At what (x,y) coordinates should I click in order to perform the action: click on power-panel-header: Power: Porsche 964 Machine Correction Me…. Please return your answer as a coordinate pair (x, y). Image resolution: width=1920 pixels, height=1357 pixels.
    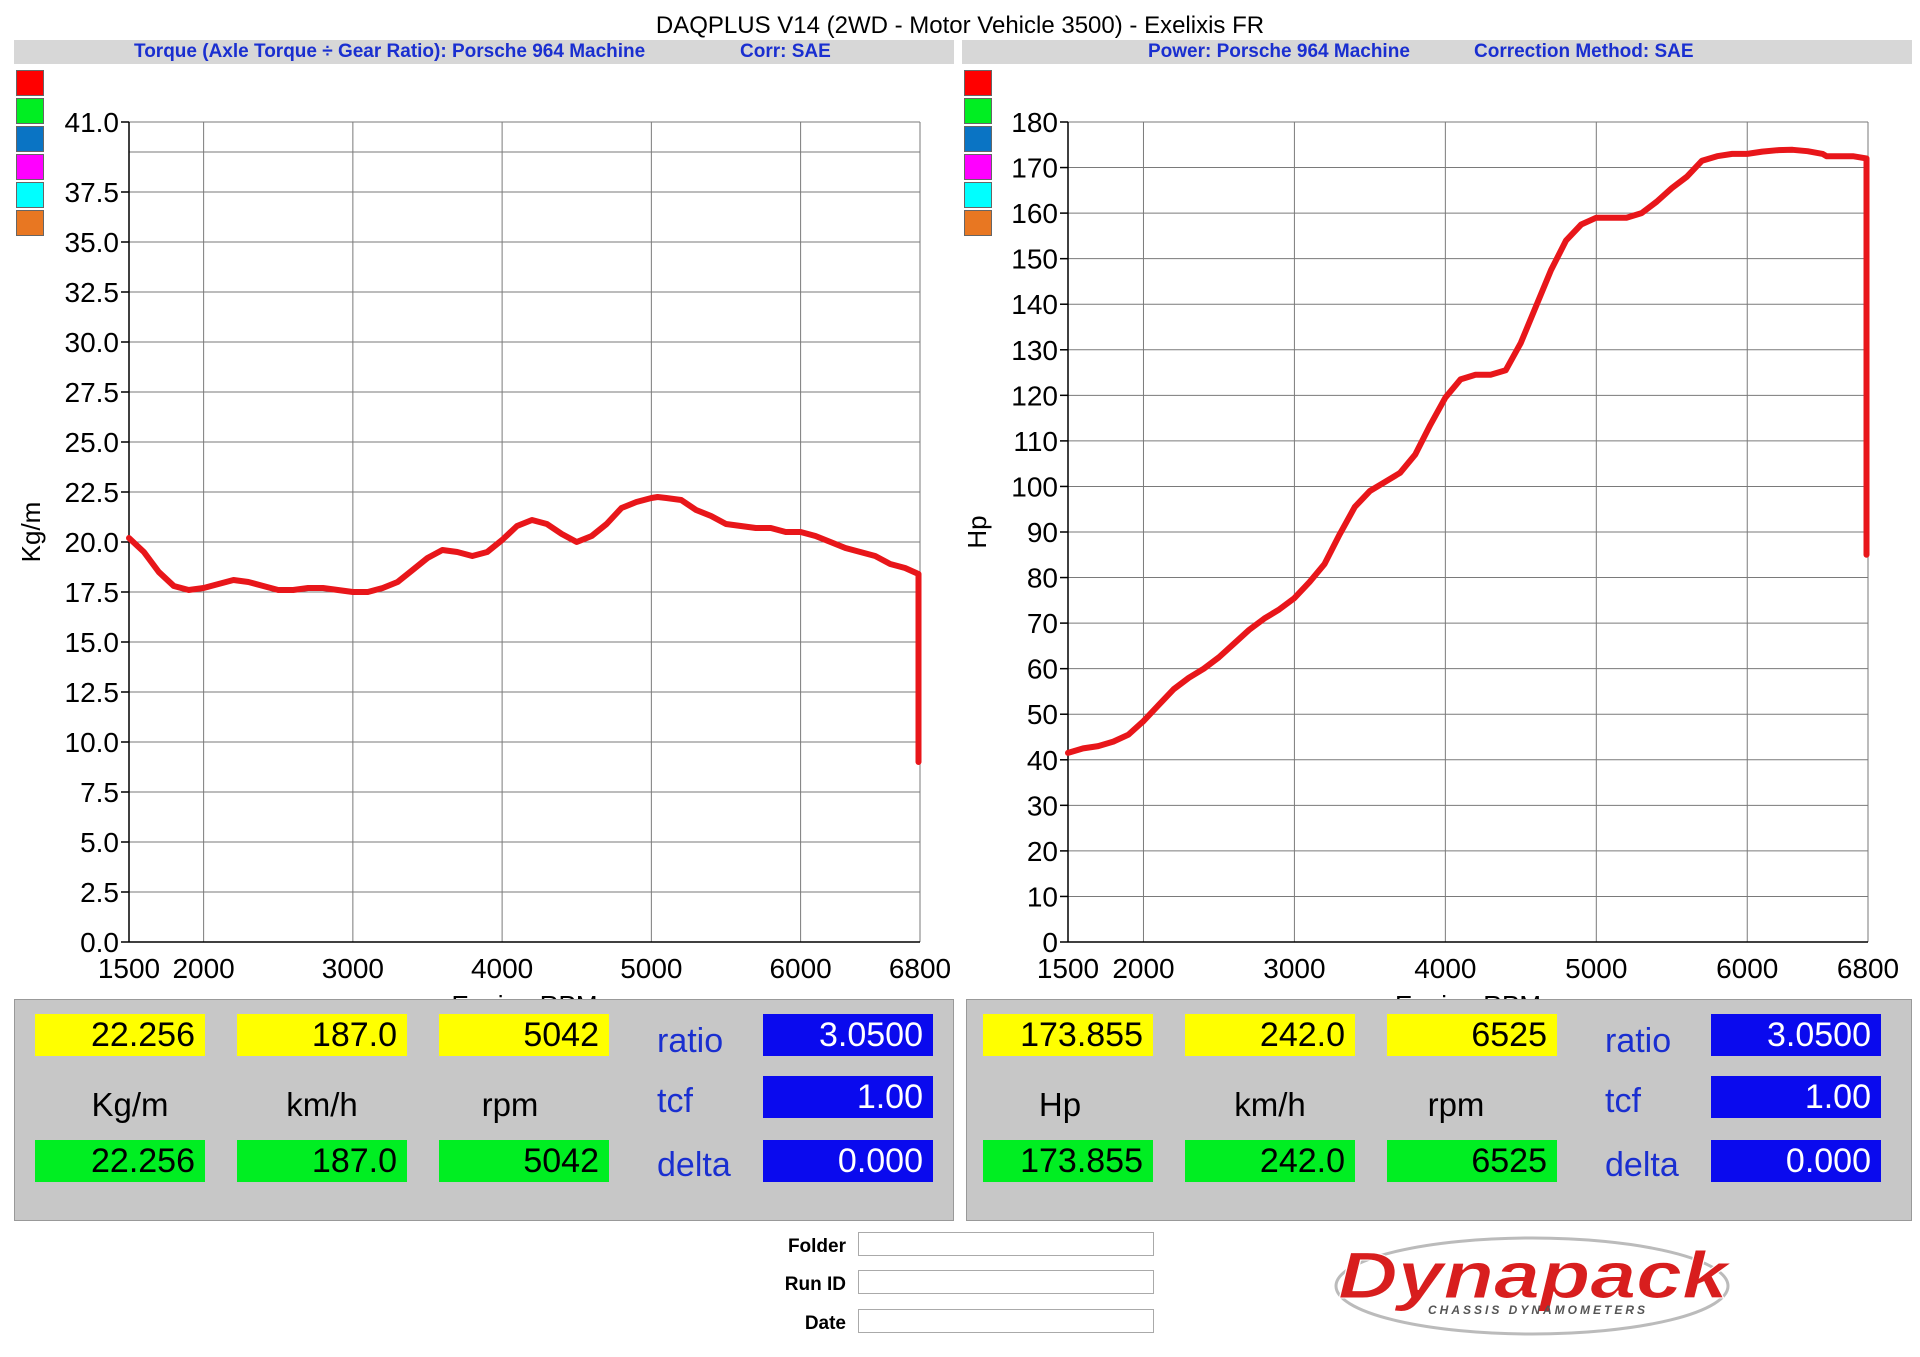
    Looking at the image, I should click on (1437, 52).